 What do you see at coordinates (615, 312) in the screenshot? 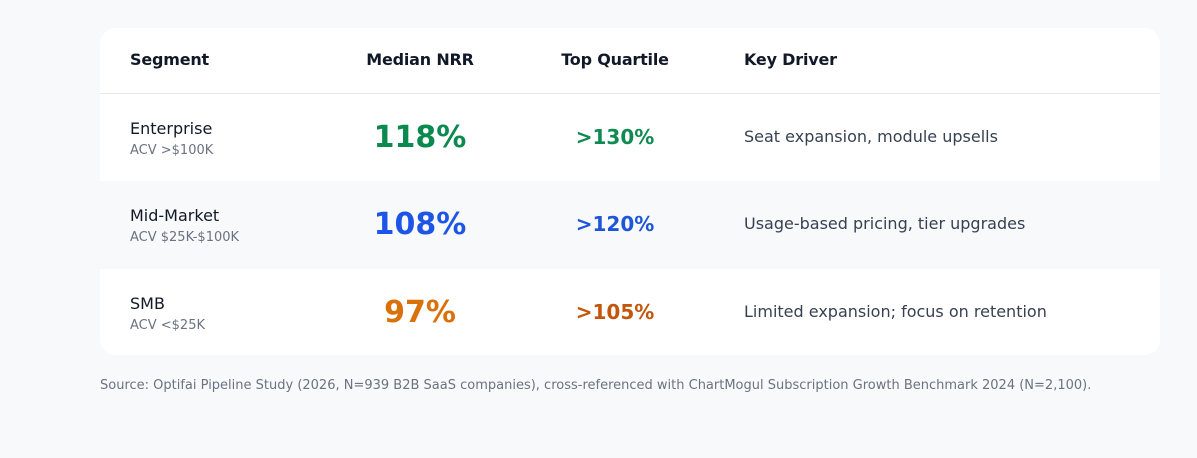
I see `top-quartile-text: >105%` at bounding box center [615, 312].